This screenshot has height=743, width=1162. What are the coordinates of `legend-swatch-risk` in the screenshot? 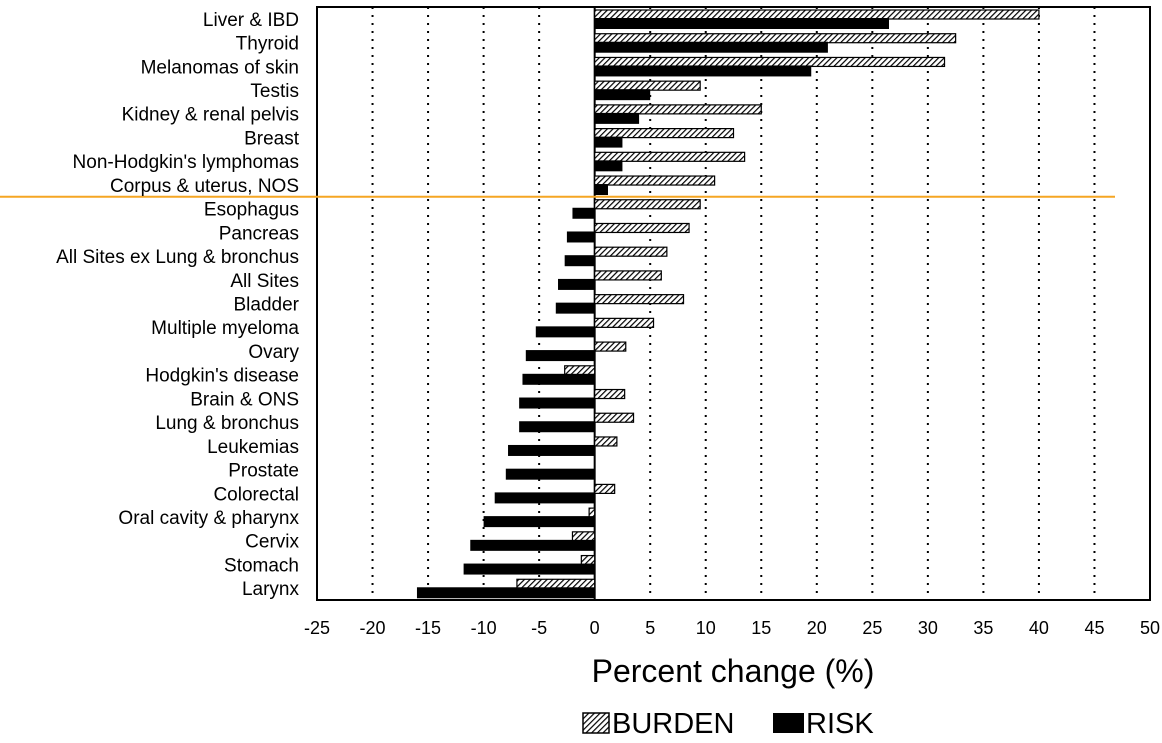 It's located at (788, 723).